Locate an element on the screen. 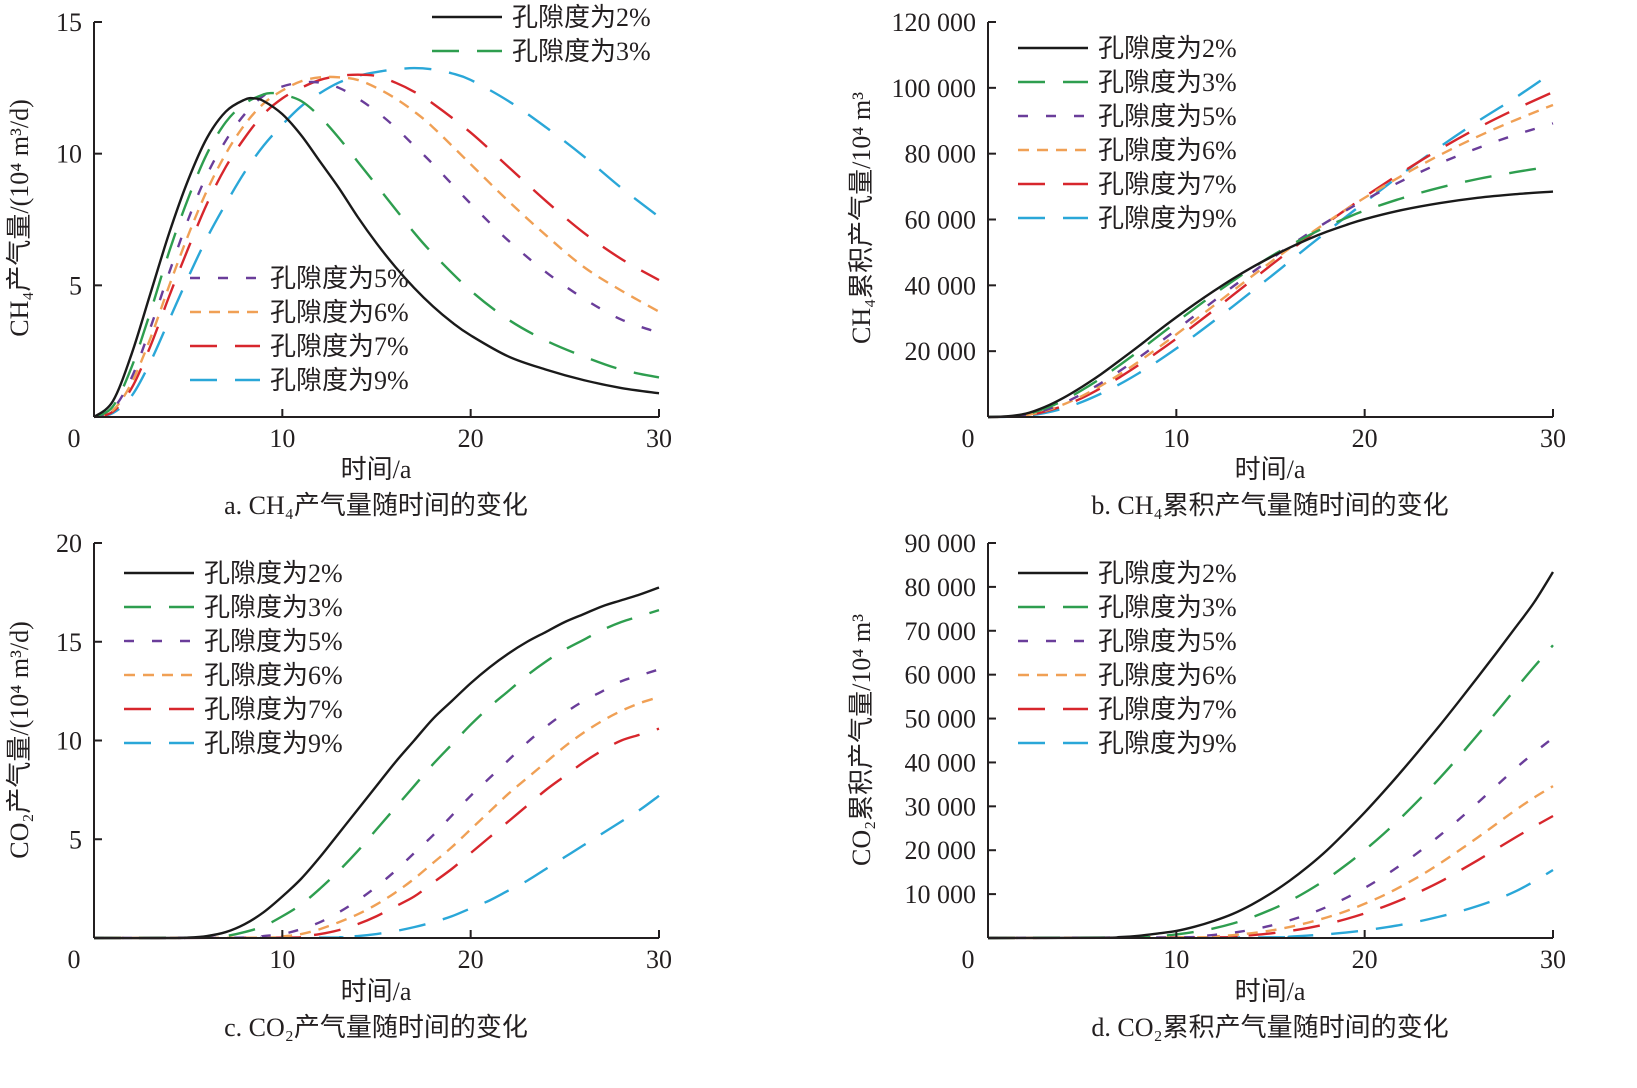 The width and height of the screenshot is (1637, 1088). panel-b-series-0-line is located at coordinates (1270, 304).